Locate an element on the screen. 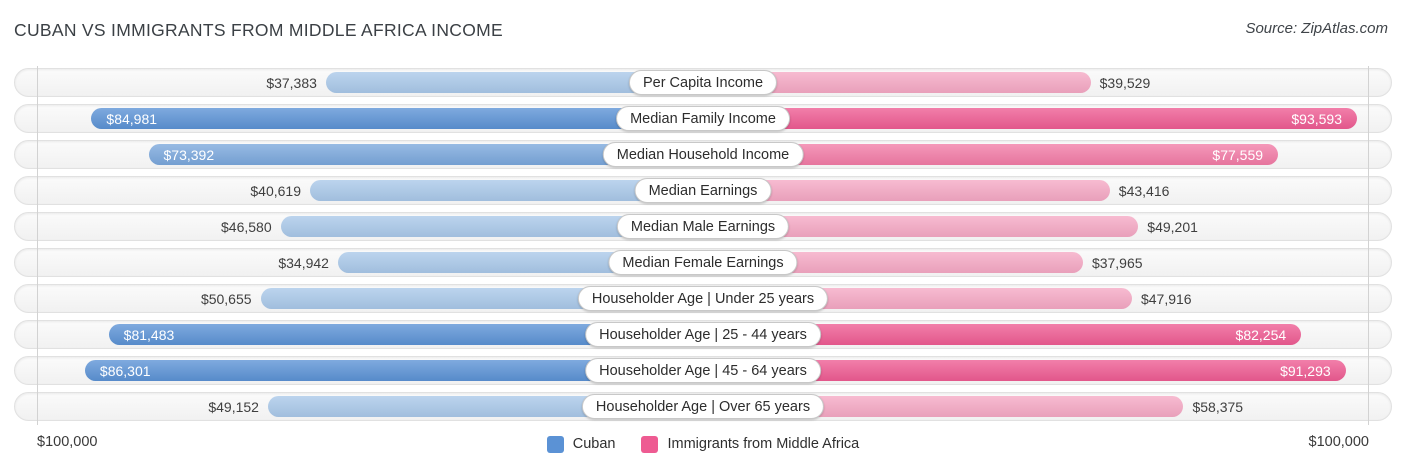 The height and width of the screenshot is (467, 1406). cuban-half: $84,981 is located at coordinates (358, 118).